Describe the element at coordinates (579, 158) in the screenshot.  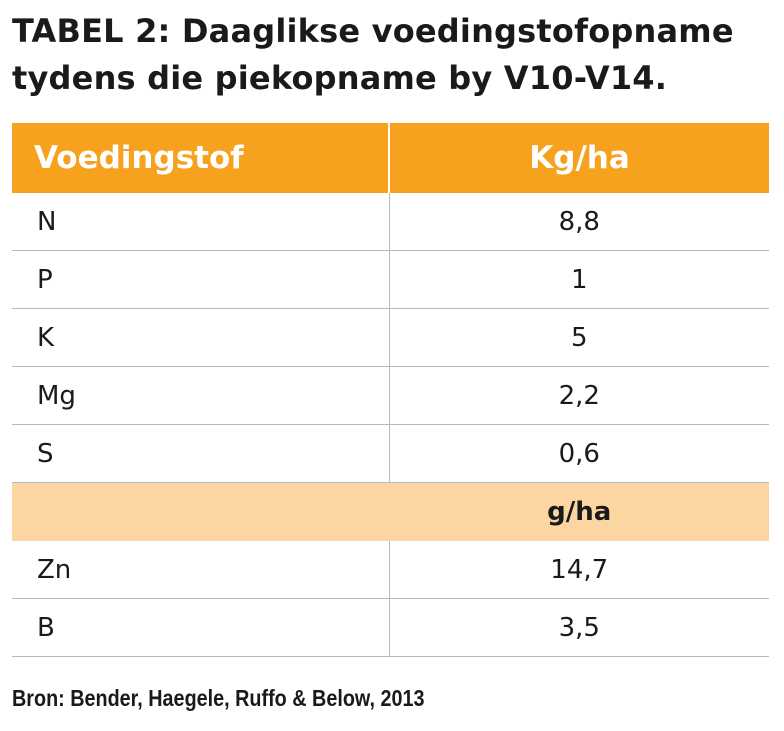
I see `column-header-unit: Kg/ha` at that location.